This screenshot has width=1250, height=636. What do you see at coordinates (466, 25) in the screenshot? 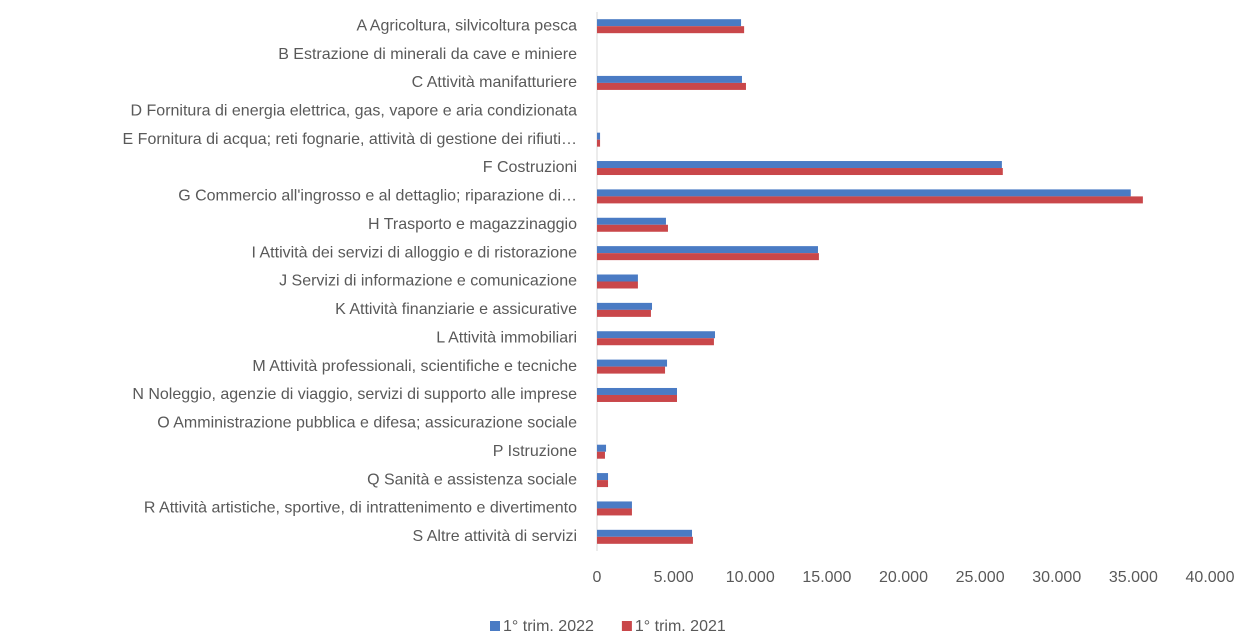
I see `y-tick-label: A Agricoltura, silvicoltura pesca` at bounding box center [466, 25].